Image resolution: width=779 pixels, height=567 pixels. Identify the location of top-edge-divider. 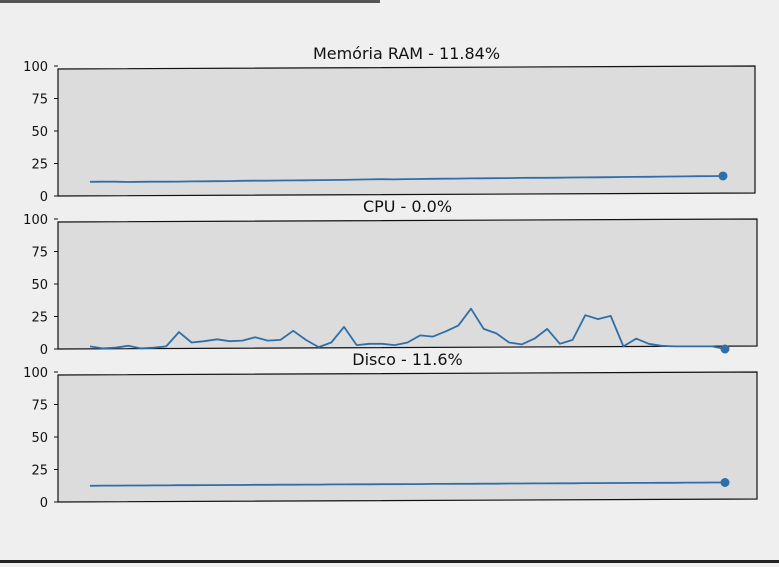
(190, 1).